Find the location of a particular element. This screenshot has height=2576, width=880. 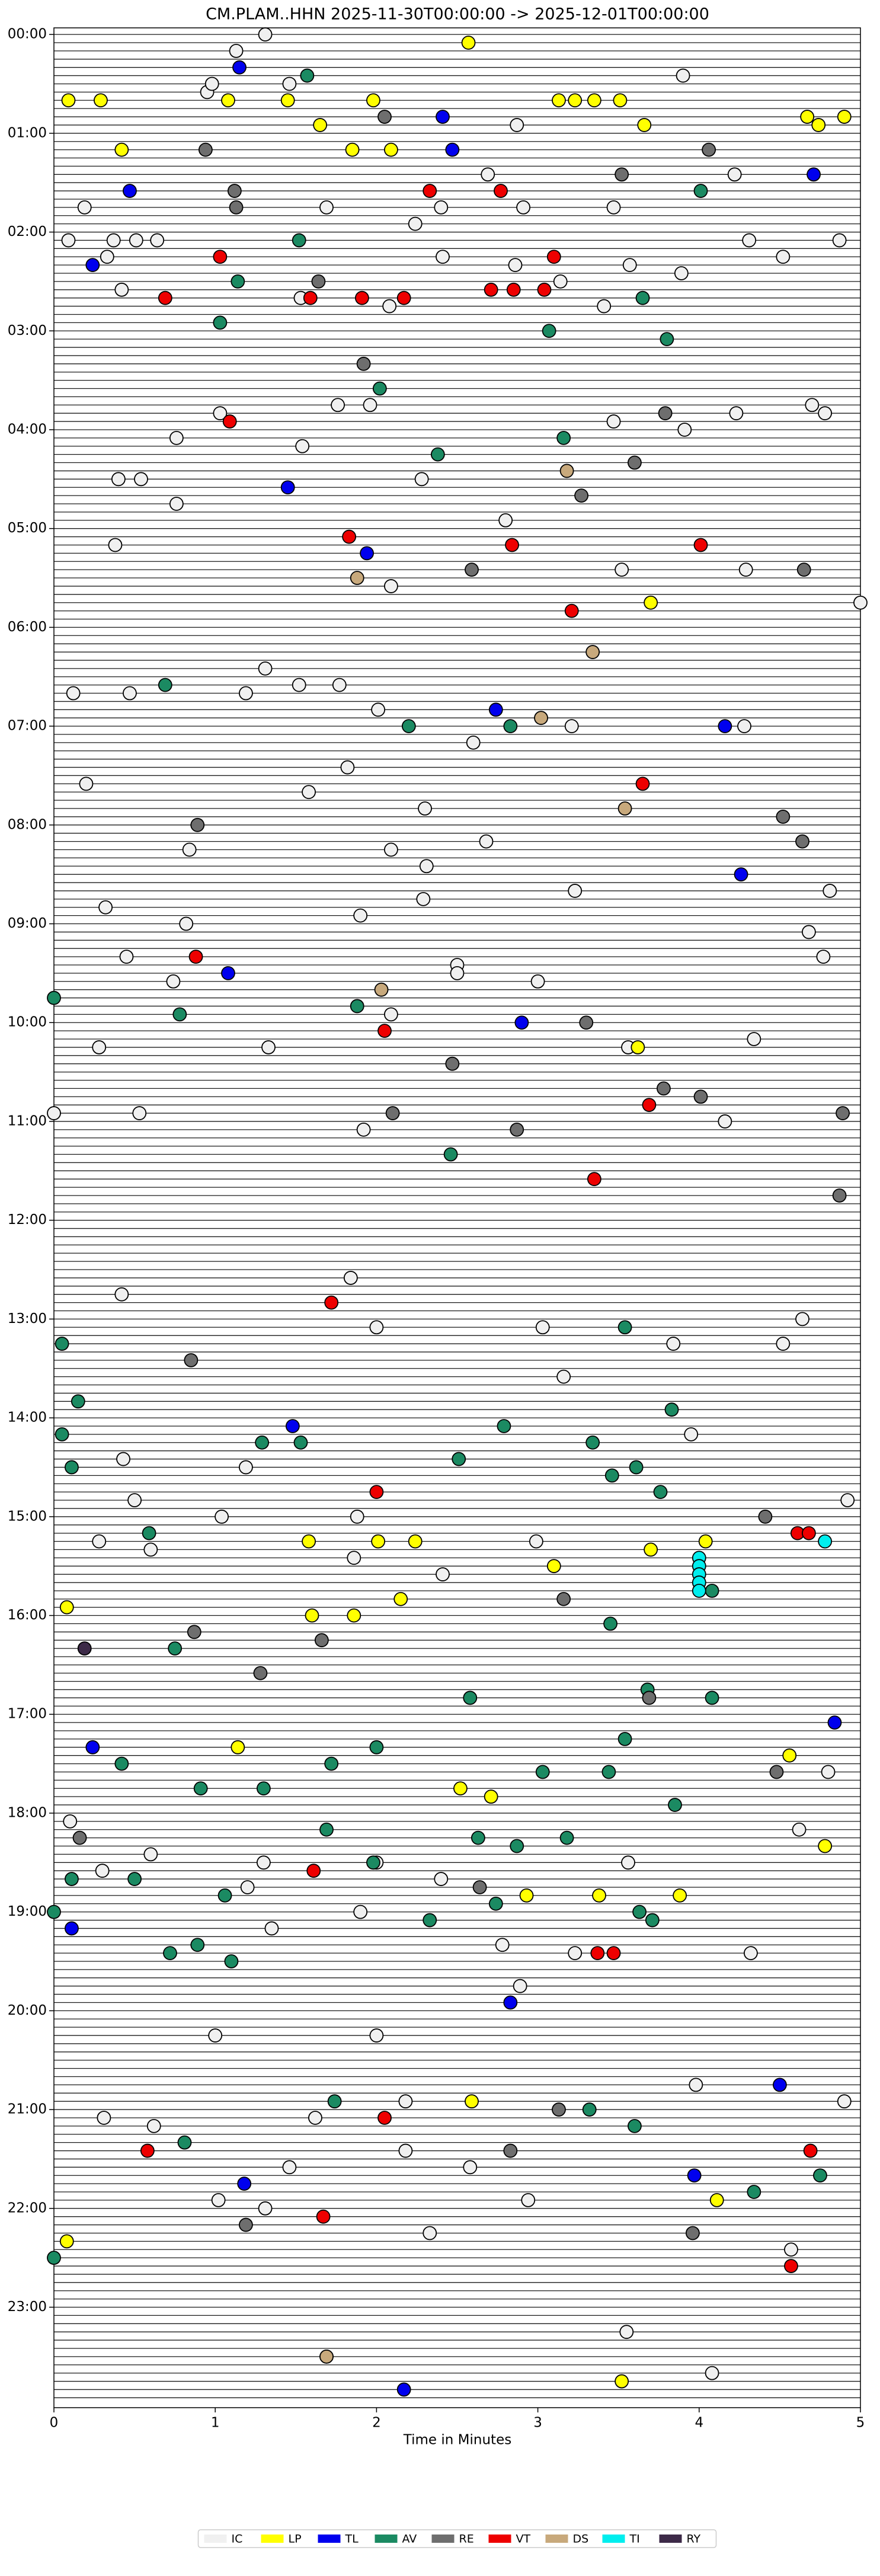

y-tick-label: 01:00 is located at coordinates (27, 132).